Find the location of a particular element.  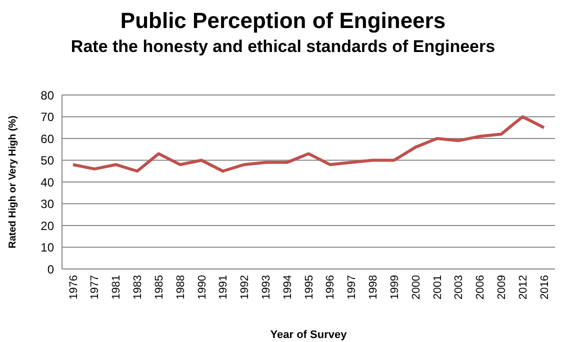

line-series is located at coordinates (309, 144).